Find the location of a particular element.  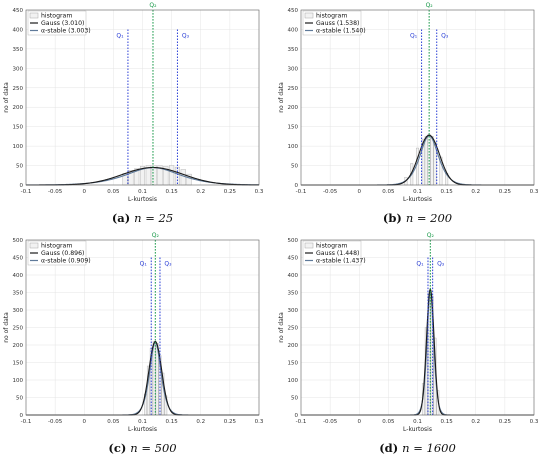

caption-equation: n = 500 is located at coordinates (153, 448).